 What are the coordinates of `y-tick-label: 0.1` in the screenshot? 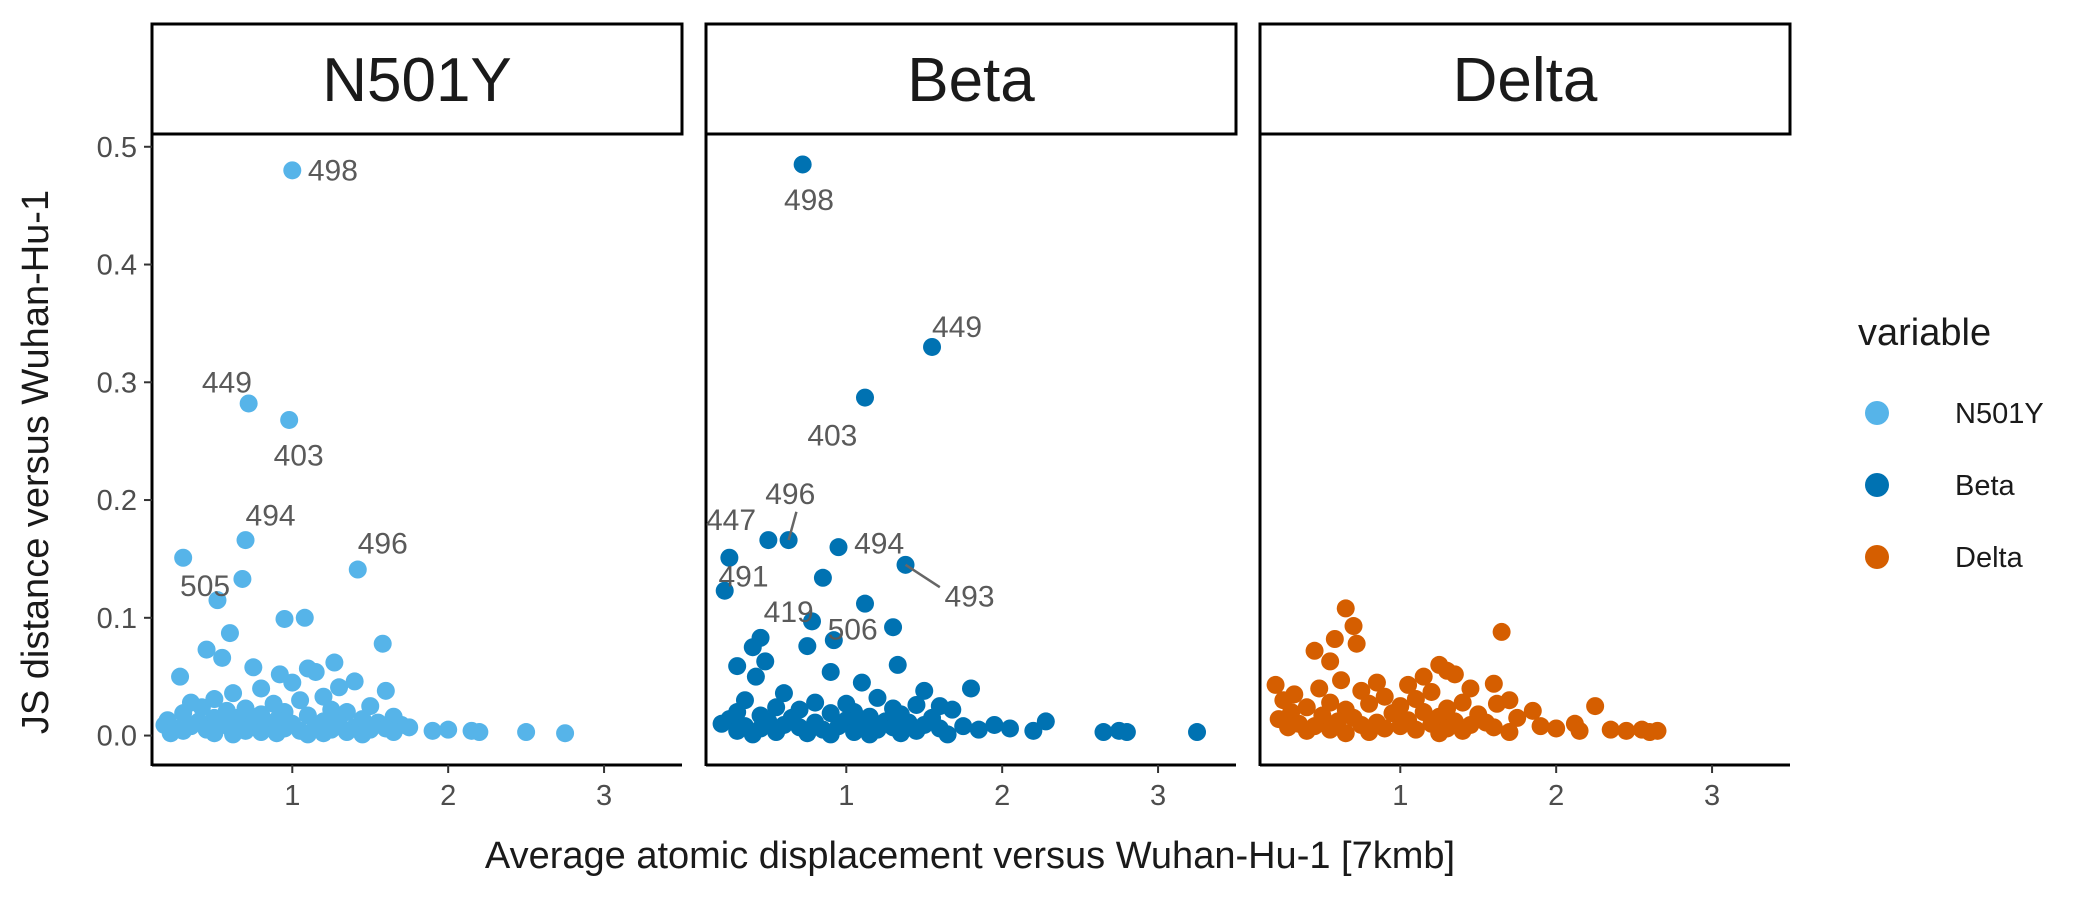 It's located at (117, 619).